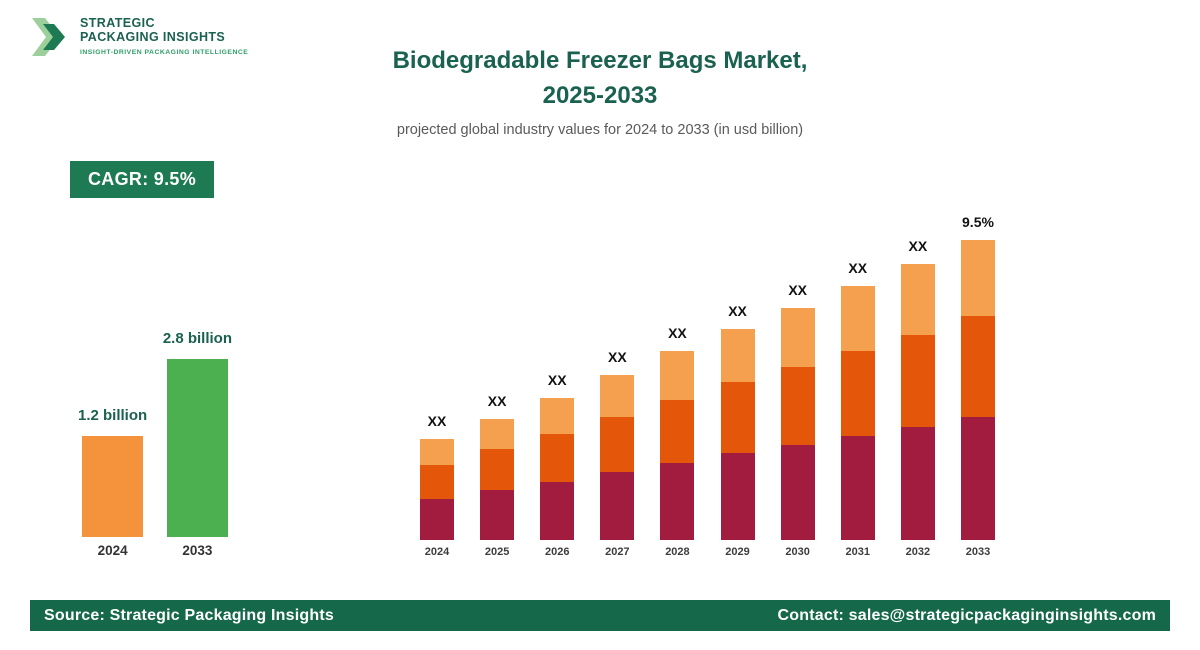 The width and height of the screenshot is (1200, 650). I want to click on stacked-bar-group: 9.5% 2033, so click(977, 386).